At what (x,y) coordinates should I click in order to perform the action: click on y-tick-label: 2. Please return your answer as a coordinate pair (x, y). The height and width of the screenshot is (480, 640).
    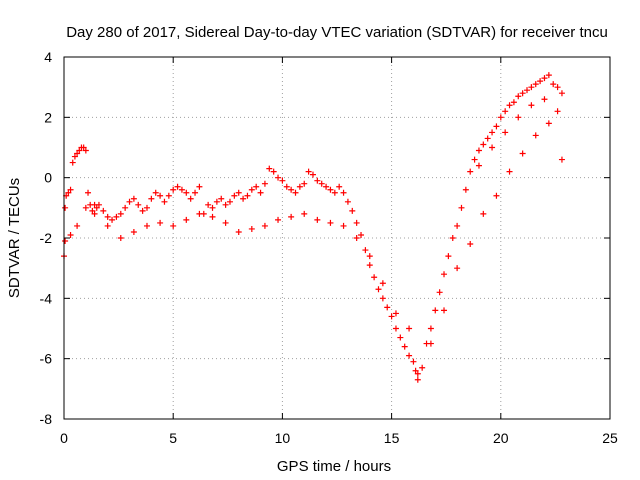
    Looking at the image, I should click on (48, 117).